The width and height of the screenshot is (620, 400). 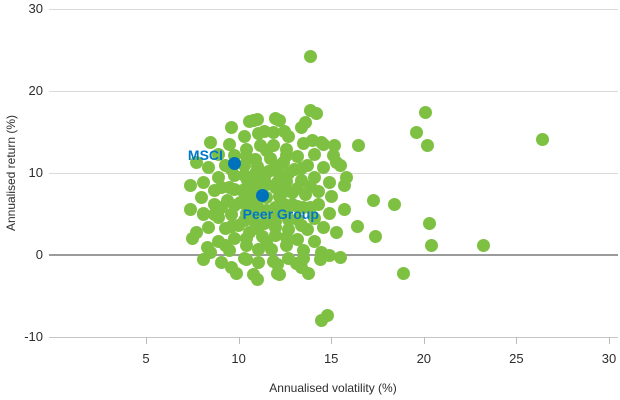 What do you see at coordinates (205, 154) in the screenshot?
I see `msci-label: MSCI` at bounding box center [205, 154].